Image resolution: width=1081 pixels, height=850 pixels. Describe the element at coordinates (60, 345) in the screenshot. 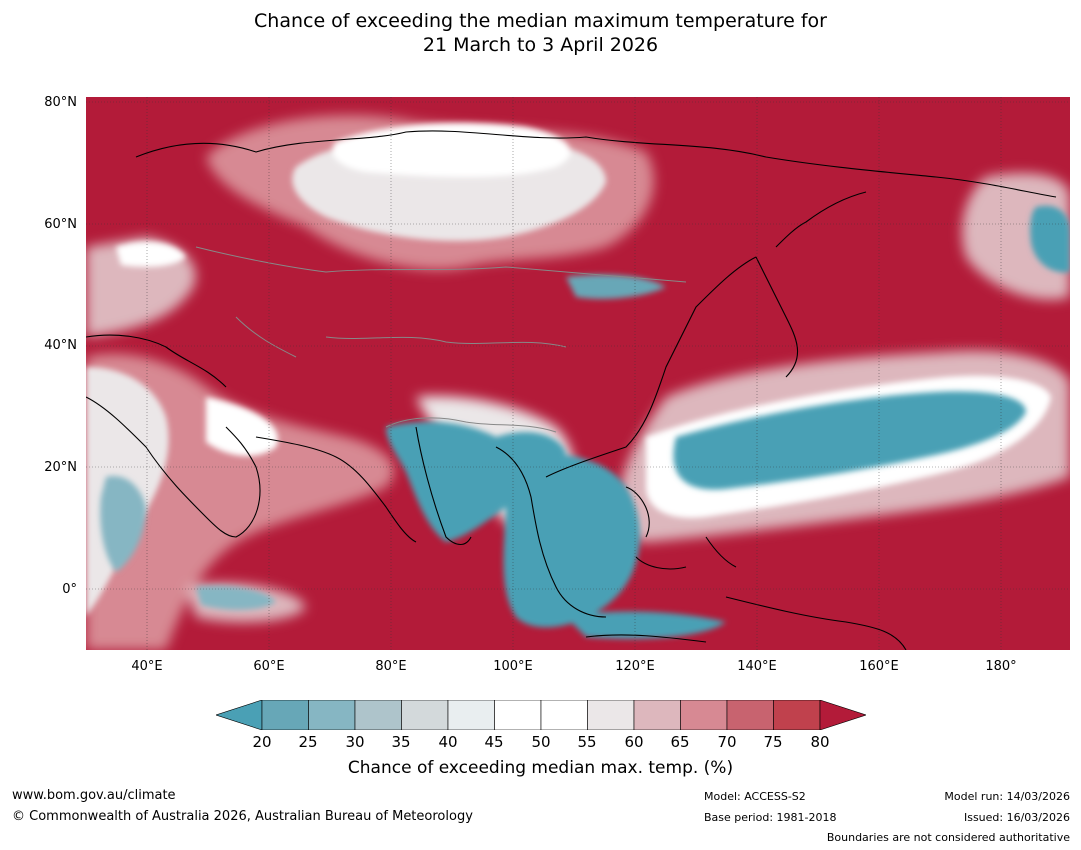

I see `lat-label-40n: 40°N` at that location.